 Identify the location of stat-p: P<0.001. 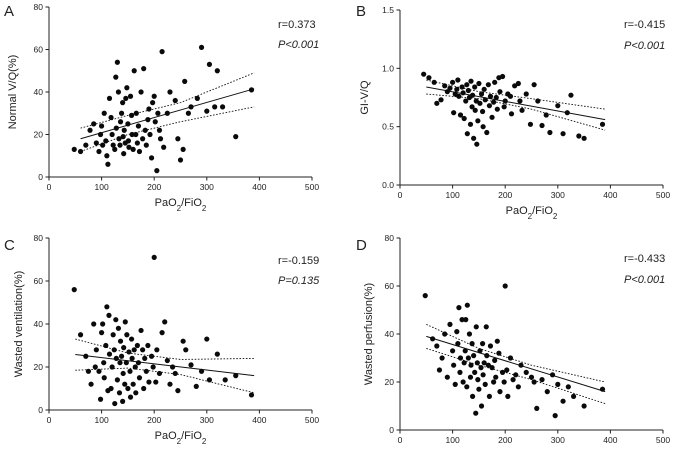
(644, 46).